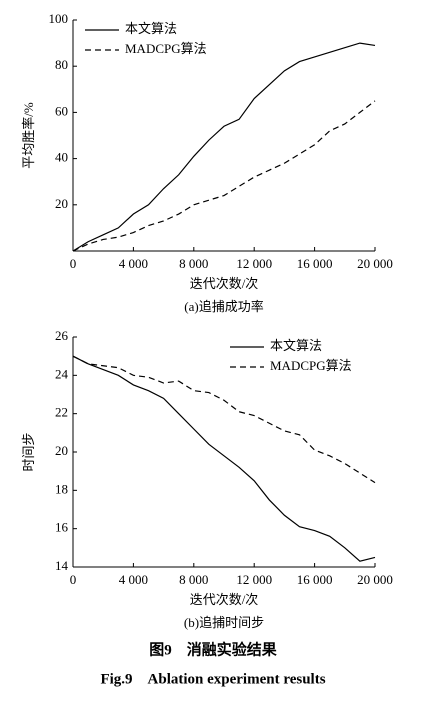 This screenshot has width=426, height=703. What do you see at coordinates (223, 306) in the screenshot?
I see `subtitle: (a)追捕成功率` at bounding box center [223, 306].